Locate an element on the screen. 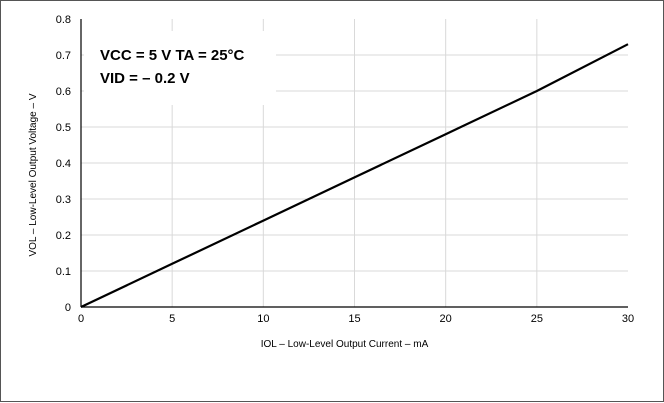 This screenshot has height=403, width=664. y-tick-label: 0.4 is located at coordinates (63, 164).